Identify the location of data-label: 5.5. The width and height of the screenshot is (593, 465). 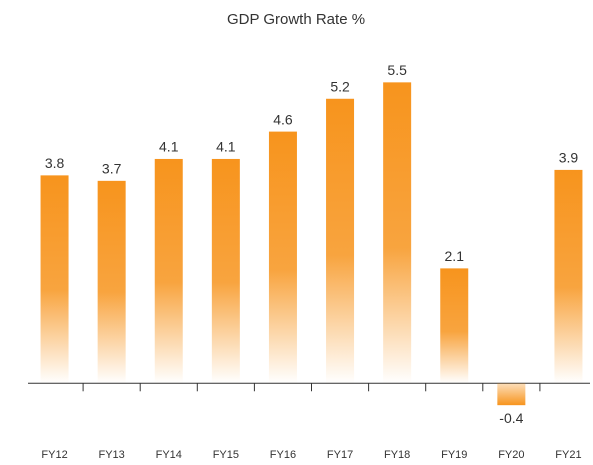
(397, 70).